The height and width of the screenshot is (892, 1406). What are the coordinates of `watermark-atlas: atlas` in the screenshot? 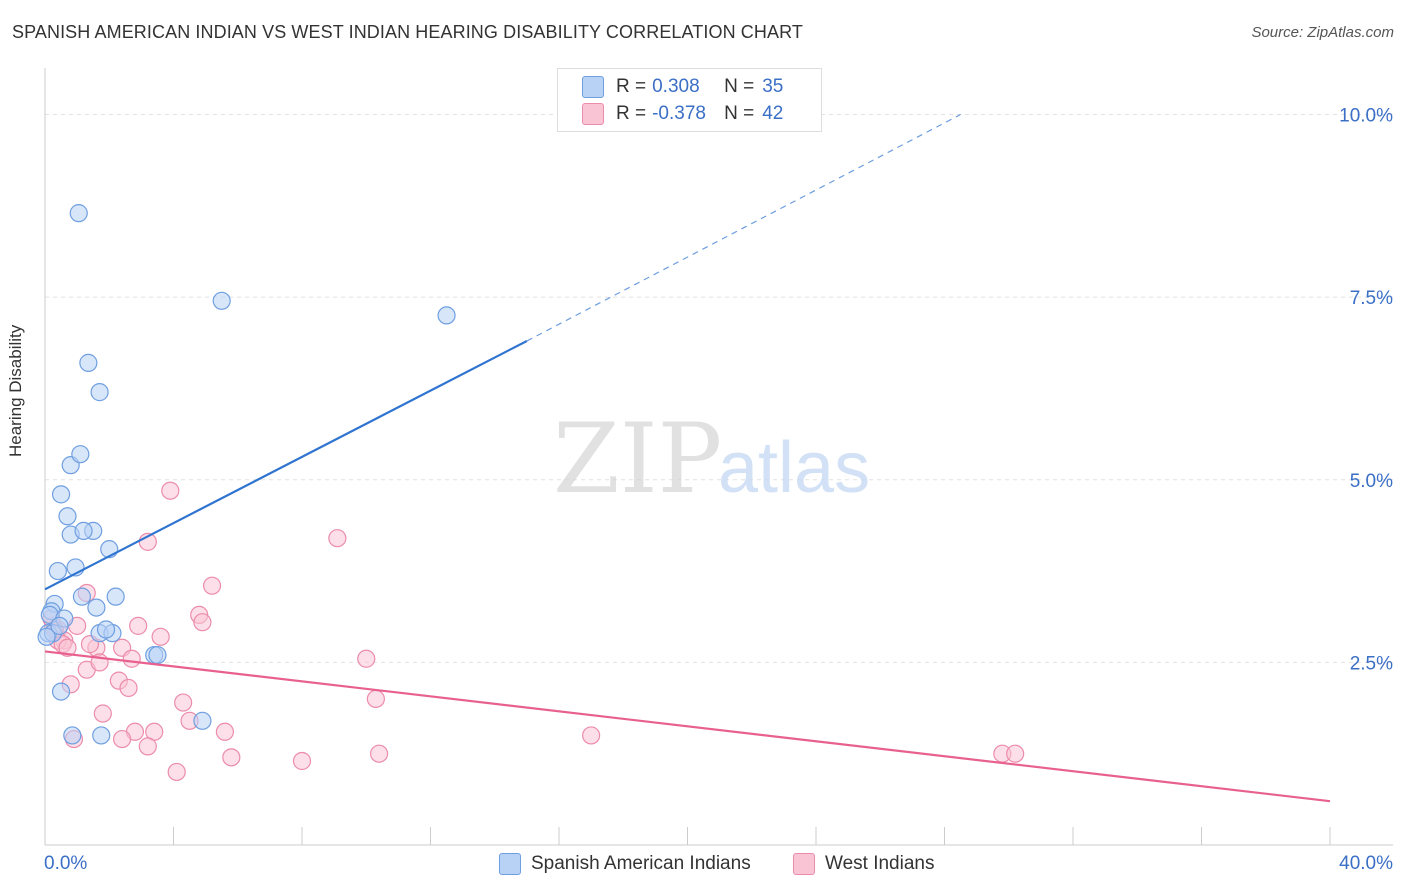 It's located at (794, 468).